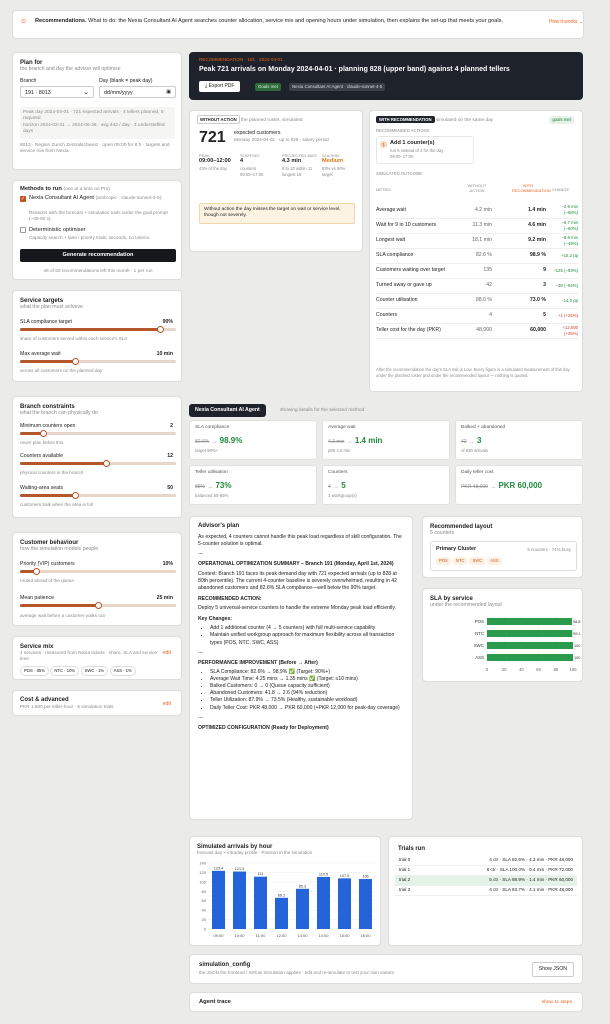  What do you see at coordinates (562, 241) in the screenshot?
I see `outcome-change: −8.9 min (−49%)` at bounding box center [562, 241].